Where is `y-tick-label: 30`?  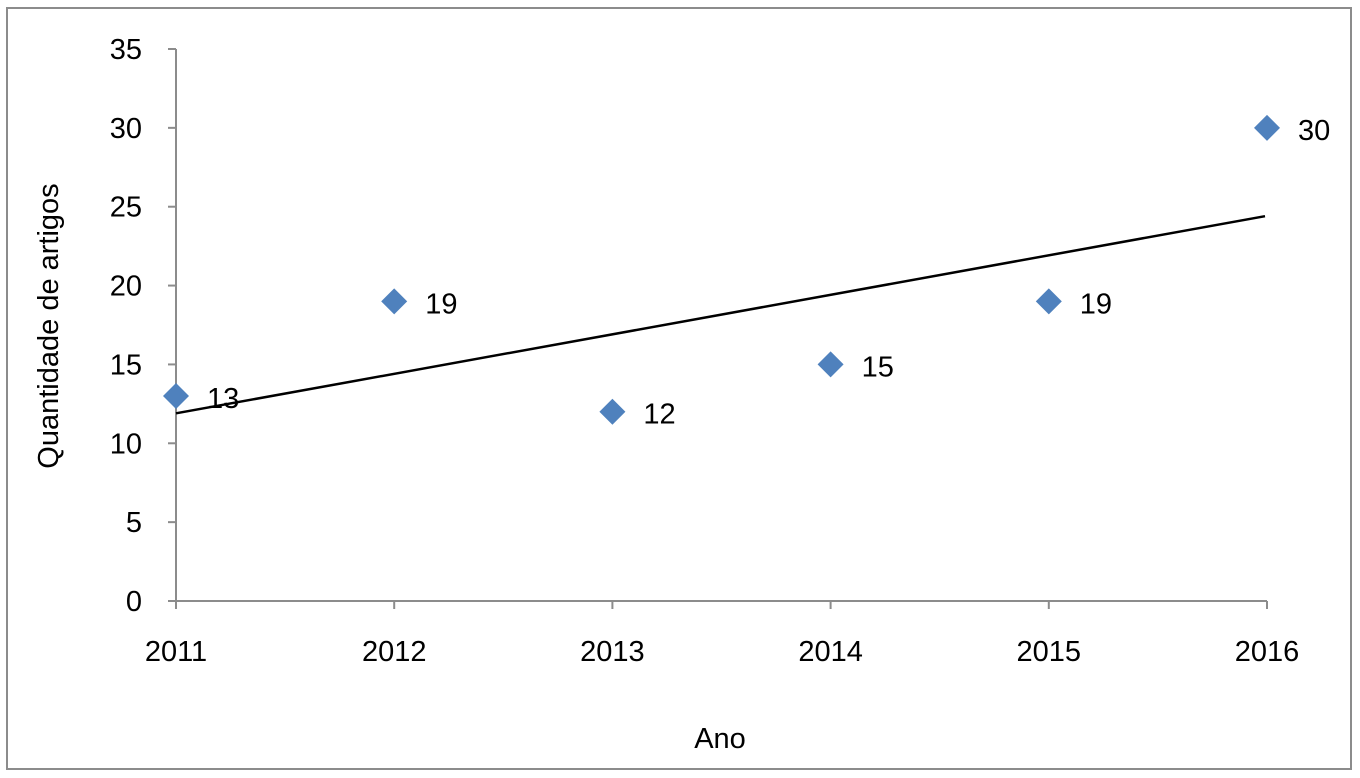 y-tick-label: 30 is located at coordinates (126, 129).